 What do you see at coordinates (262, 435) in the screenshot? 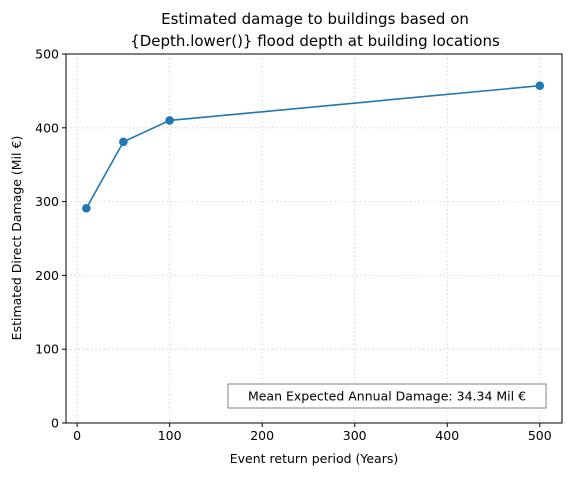
I see `x-tick-label-2: 200` at bounding box center [262, 435].